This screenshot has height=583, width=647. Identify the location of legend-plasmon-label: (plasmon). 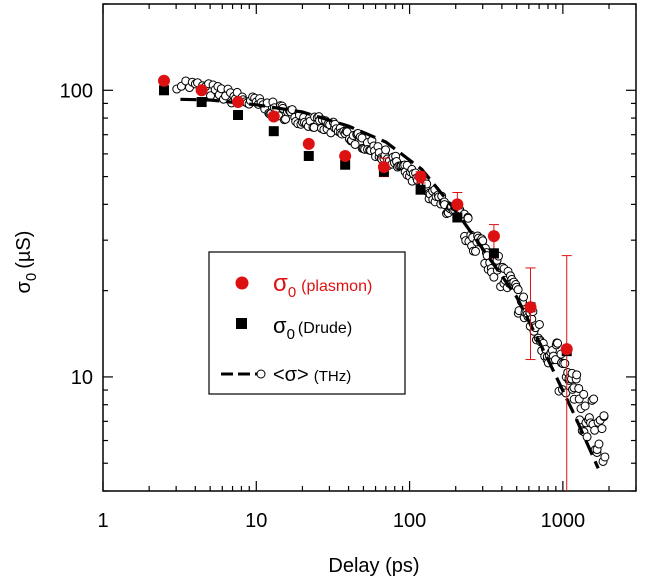
(336, 286).